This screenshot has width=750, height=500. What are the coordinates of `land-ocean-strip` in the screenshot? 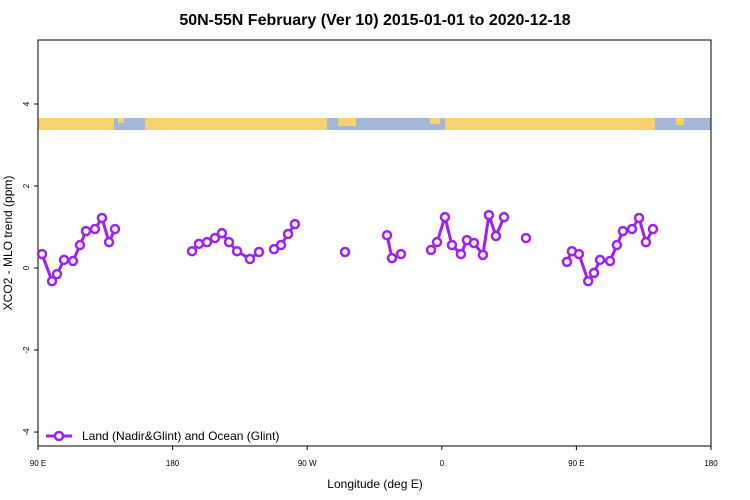 It's located at (374, 124).